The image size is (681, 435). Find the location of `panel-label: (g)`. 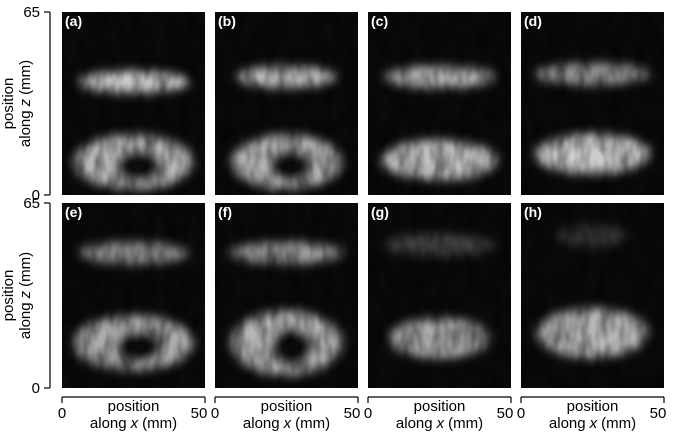

panel-label: (g) is located at coordinates (380, 212).